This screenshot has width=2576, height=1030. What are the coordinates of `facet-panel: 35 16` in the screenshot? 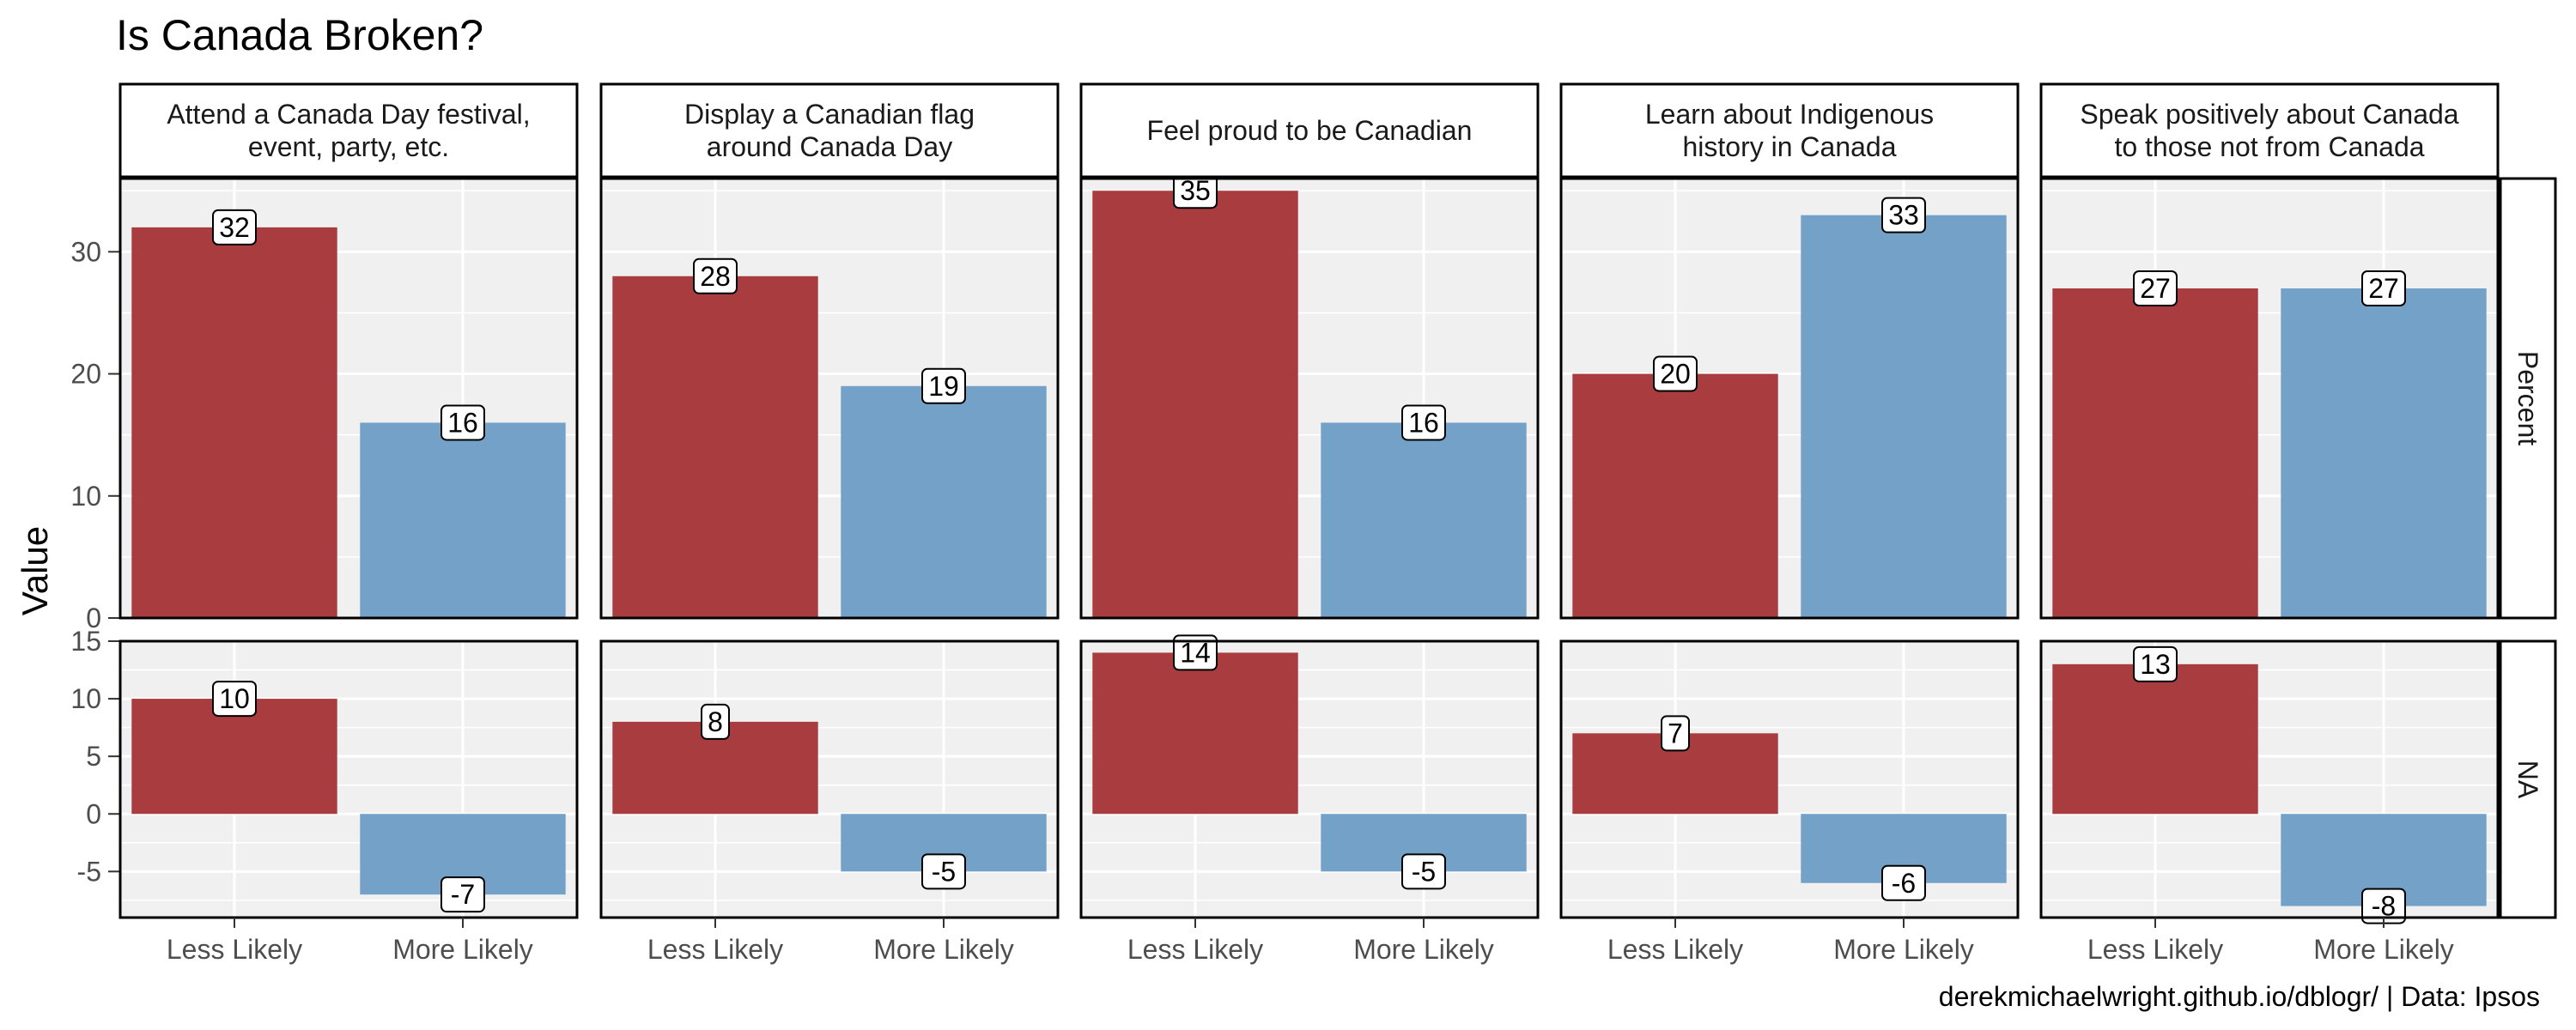 It's located at (1309, 396).